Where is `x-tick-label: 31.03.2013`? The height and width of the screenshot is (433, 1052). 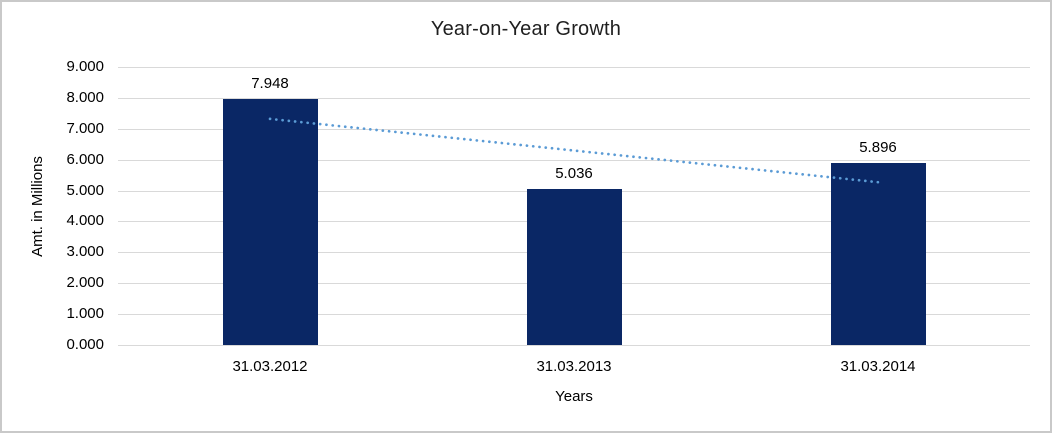
x-tick-label: 31.03.2013 is located at coordinates (574, 366).